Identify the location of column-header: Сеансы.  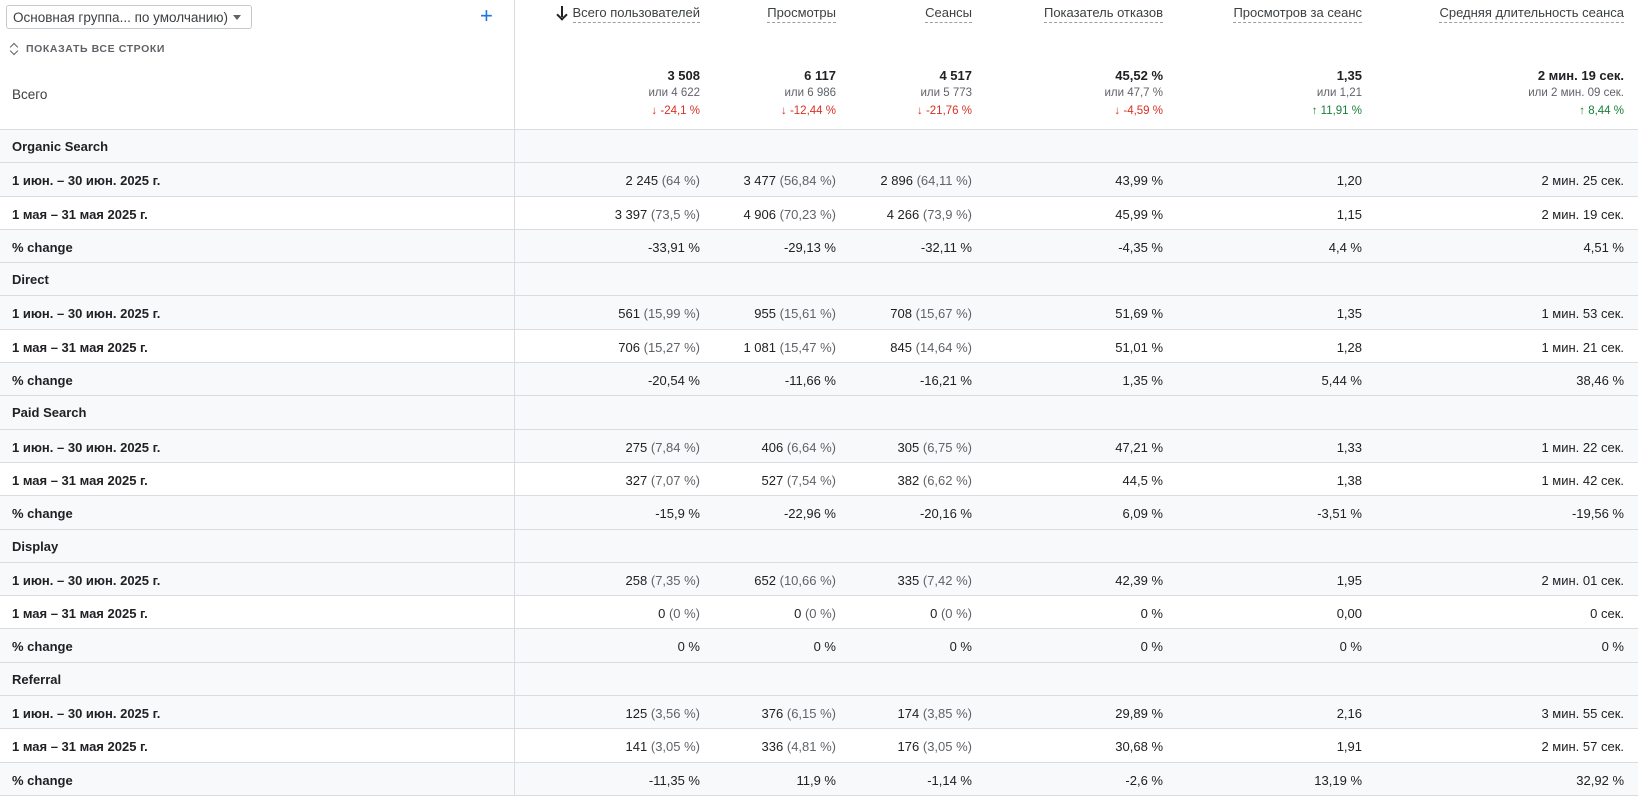
(948, 14).